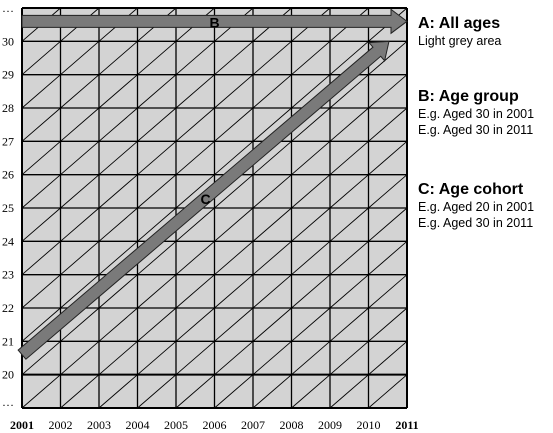  What do you see at coordinates (459, 31) in the screenshot?
I see `legend-all-ages: A: All ages Light grey area` at bounding box center [459, 31].